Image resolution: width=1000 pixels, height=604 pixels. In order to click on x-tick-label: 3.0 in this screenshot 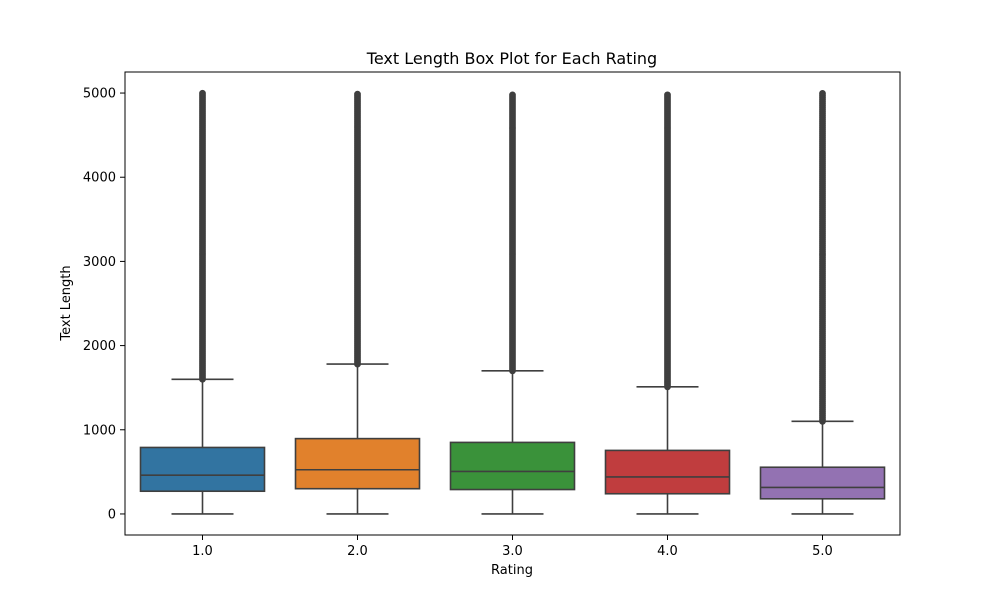, I will do `click(512, 551)`.